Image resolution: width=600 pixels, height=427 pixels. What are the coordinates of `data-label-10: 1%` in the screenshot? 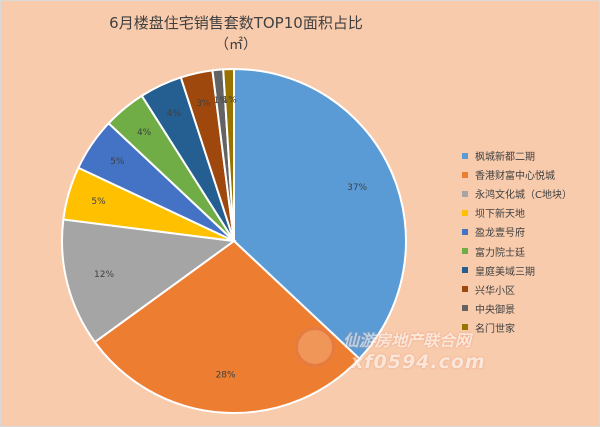 It's located at (229, 101).